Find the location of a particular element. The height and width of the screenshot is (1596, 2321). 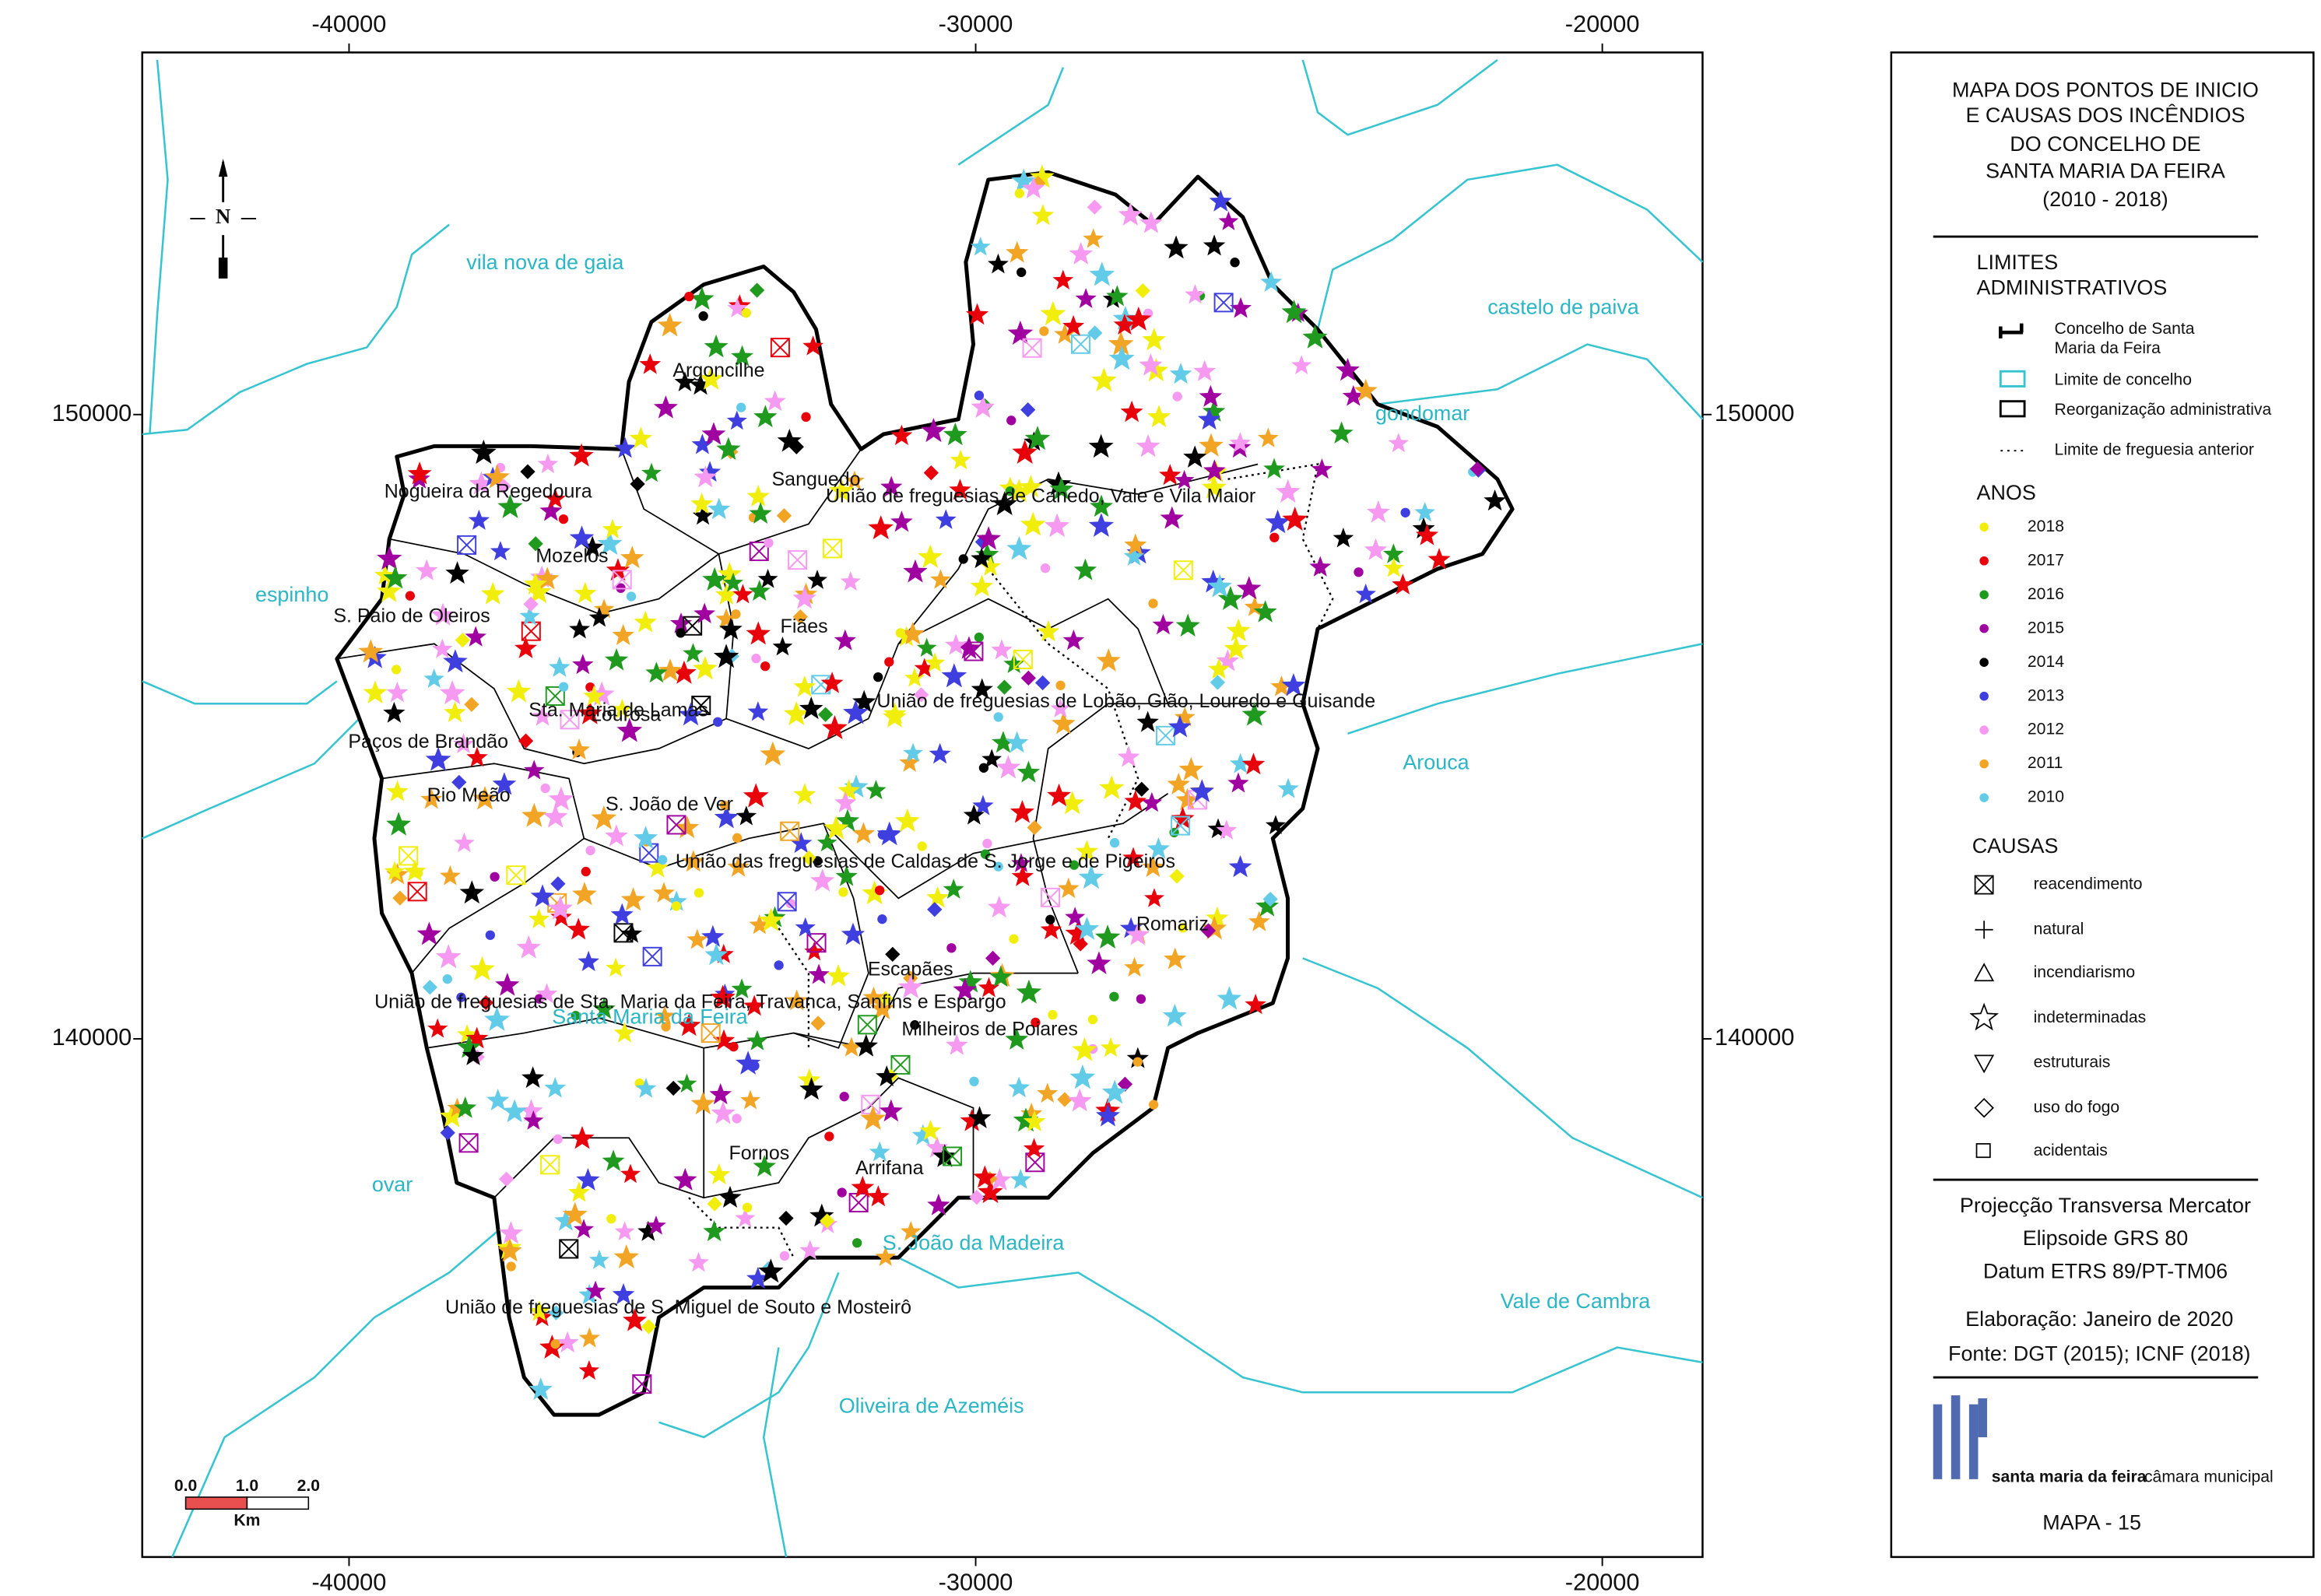

legend-item: Reorganização administrativa is located at coordinates (2163, 410).